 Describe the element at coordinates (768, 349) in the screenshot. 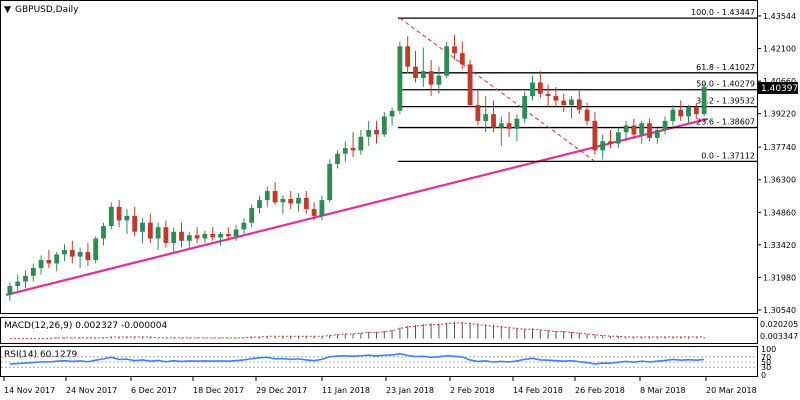

I see `rsi-axis-label: 100` at that location.